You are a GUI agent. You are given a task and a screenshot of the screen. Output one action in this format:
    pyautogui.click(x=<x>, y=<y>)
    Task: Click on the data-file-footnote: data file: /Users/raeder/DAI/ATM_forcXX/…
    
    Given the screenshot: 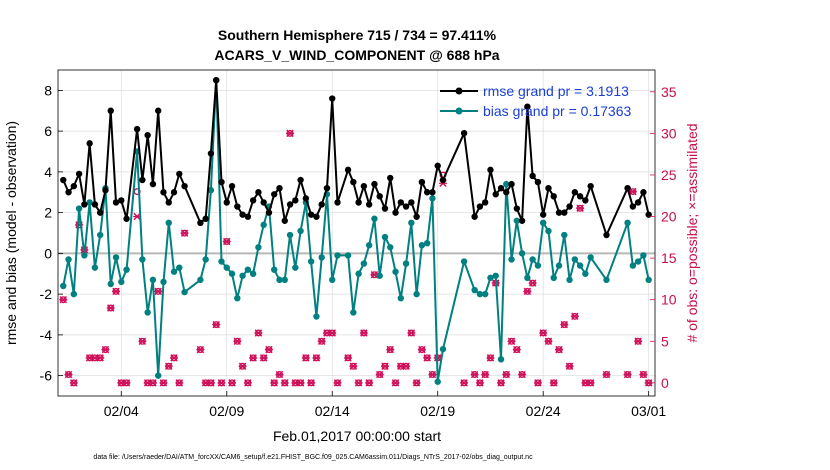 What is the action you would take?
    pyautogui.click(x=313, y=457)
    